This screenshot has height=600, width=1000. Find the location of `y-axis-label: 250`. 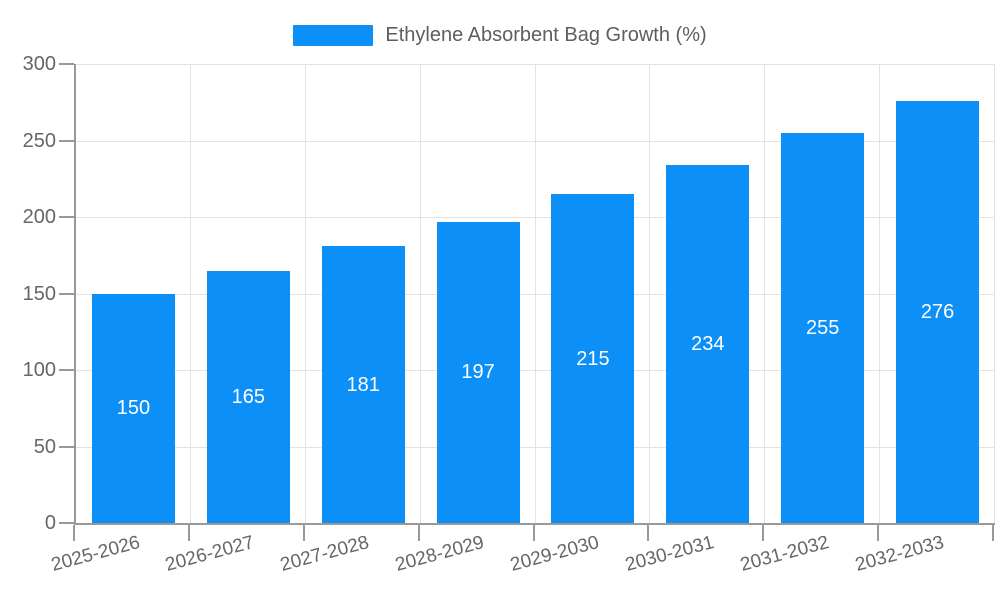

y-axis-label: 250 is located at coordinates (39, 140).